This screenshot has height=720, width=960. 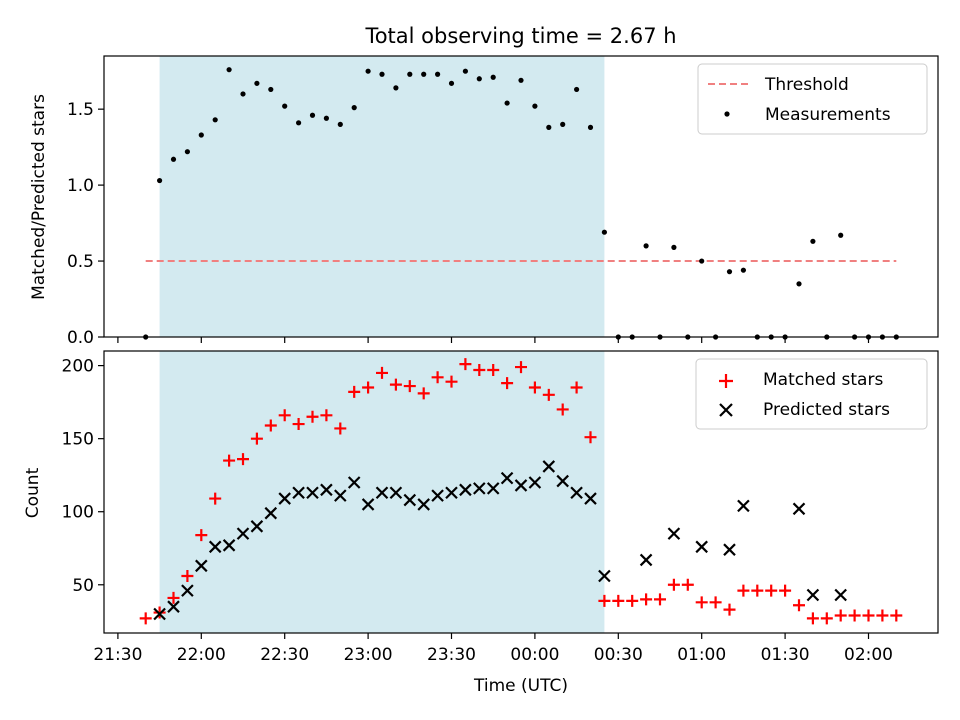 I want to click on top-legend: Threshold Measurements, so click(x=812, y=99).